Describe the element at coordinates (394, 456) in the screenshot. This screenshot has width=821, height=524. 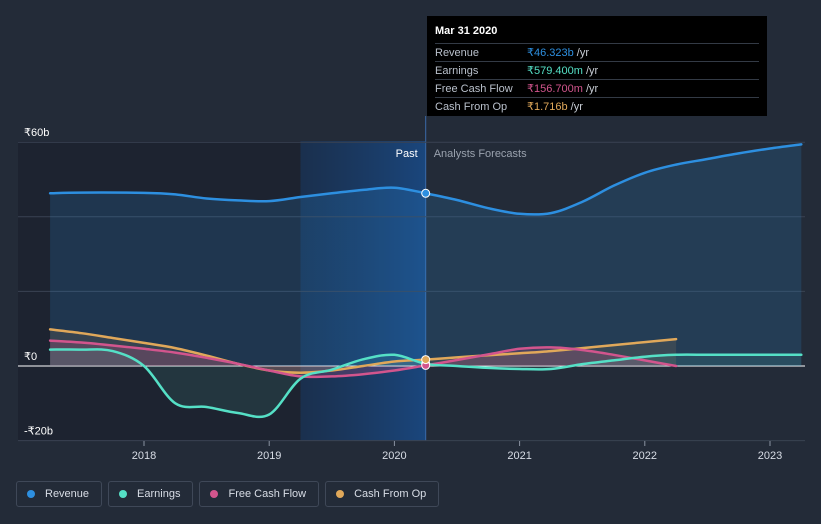
I see `x-tick-label: 2020` at that location.